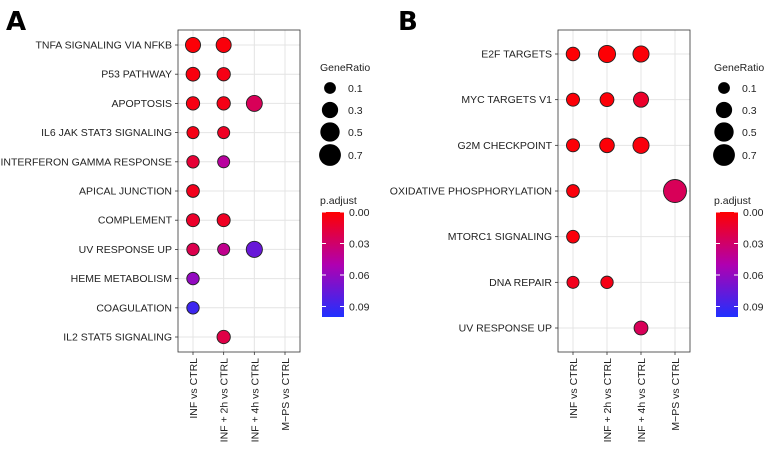 The height and width of the screenshot is (451, 766). I want to click on dot-myc-targets-v1-inf-4h-vs-ctrl, so click(641, 99).